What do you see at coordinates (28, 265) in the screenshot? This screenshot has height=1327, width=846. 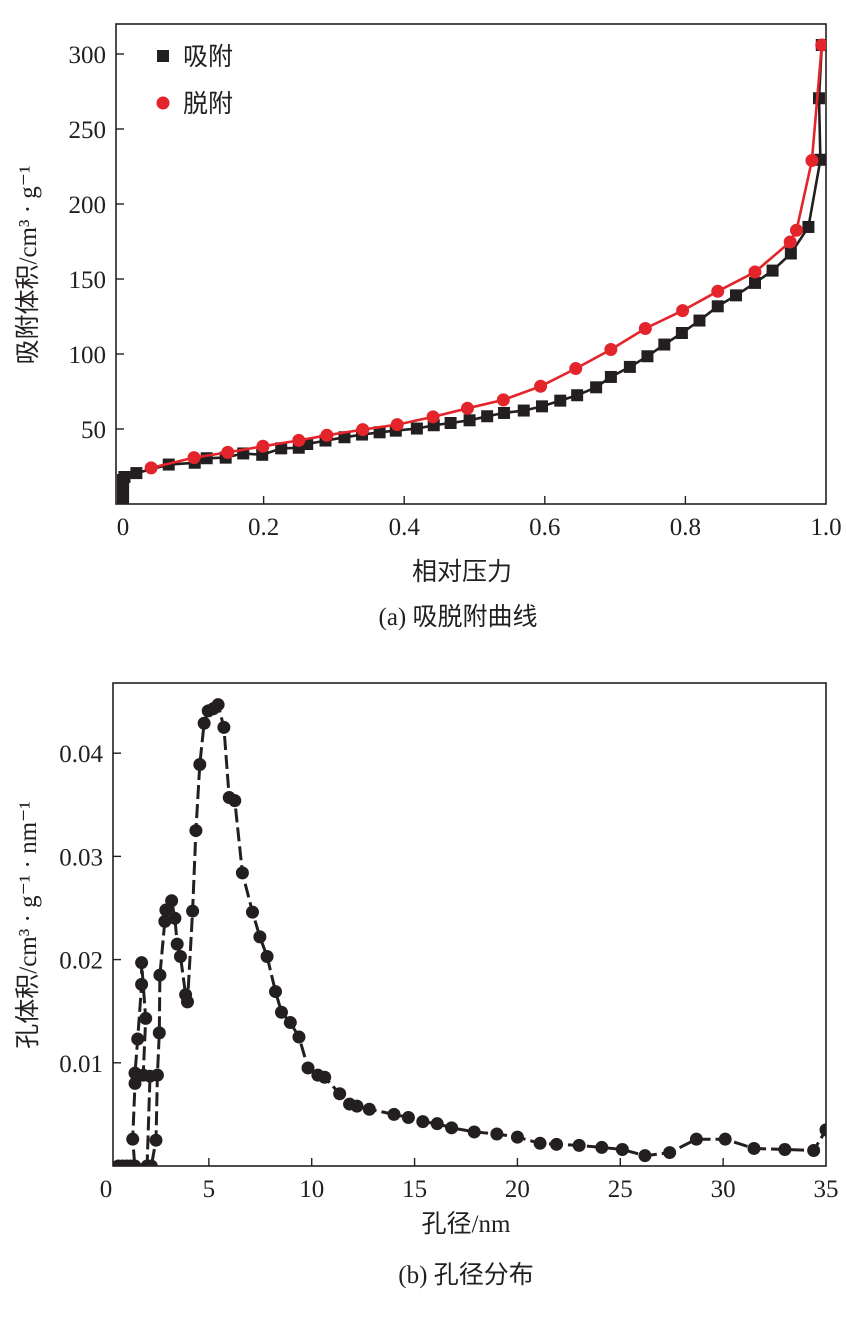 I see `chart-a-y-axis-title: 吸附体积/cm³ · g⁻¹` at bounding box center [28, 265].